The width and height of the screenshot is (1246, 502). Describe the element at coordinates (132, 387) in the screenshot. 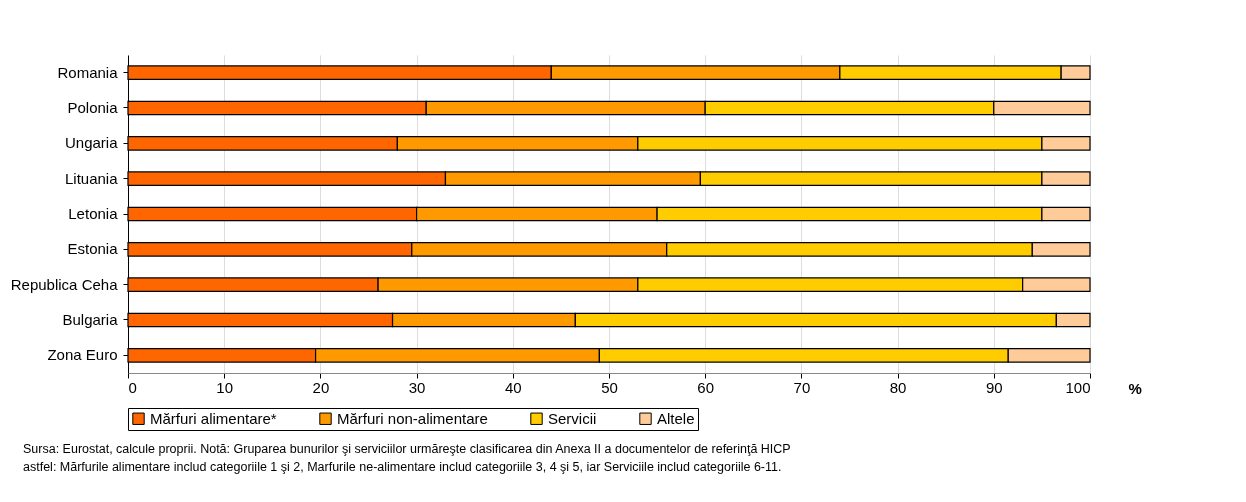

I see `x-tick-label: 0` at that location.